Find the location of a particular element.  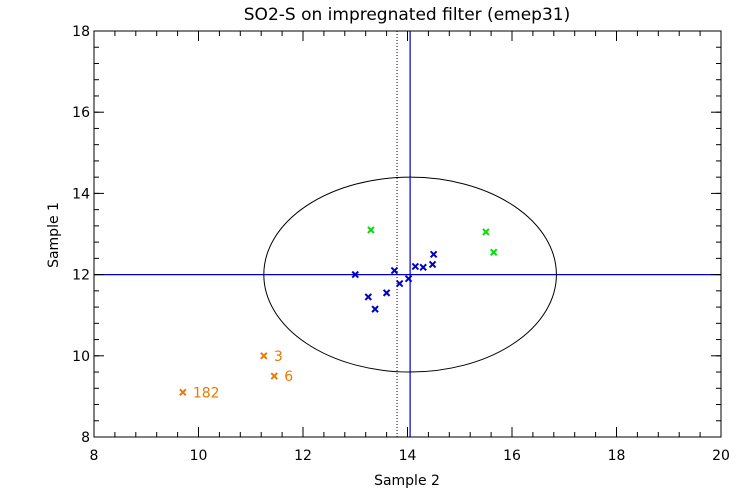

x-tick-label: 20 is located at coordinates (721, 456).